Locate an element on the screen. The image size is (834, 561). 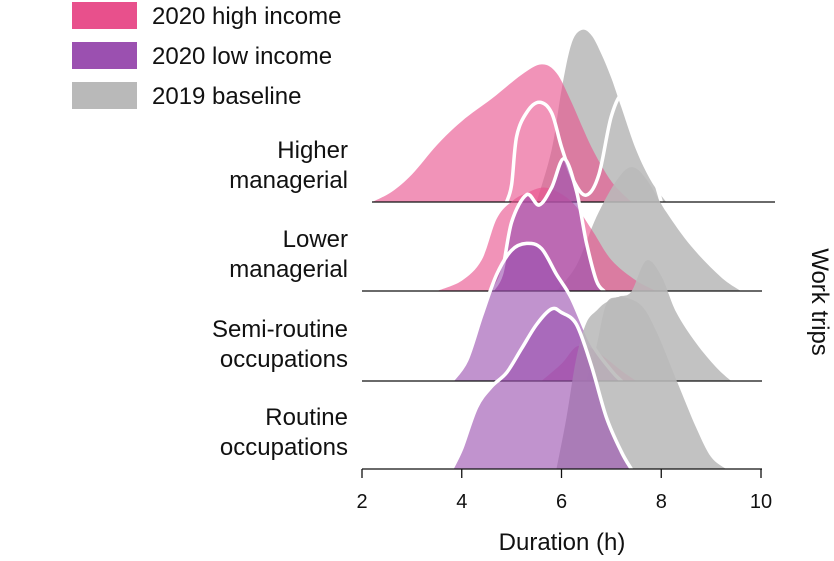
legend-label-base: 2019 baseline is located at coordinates (226, 96).